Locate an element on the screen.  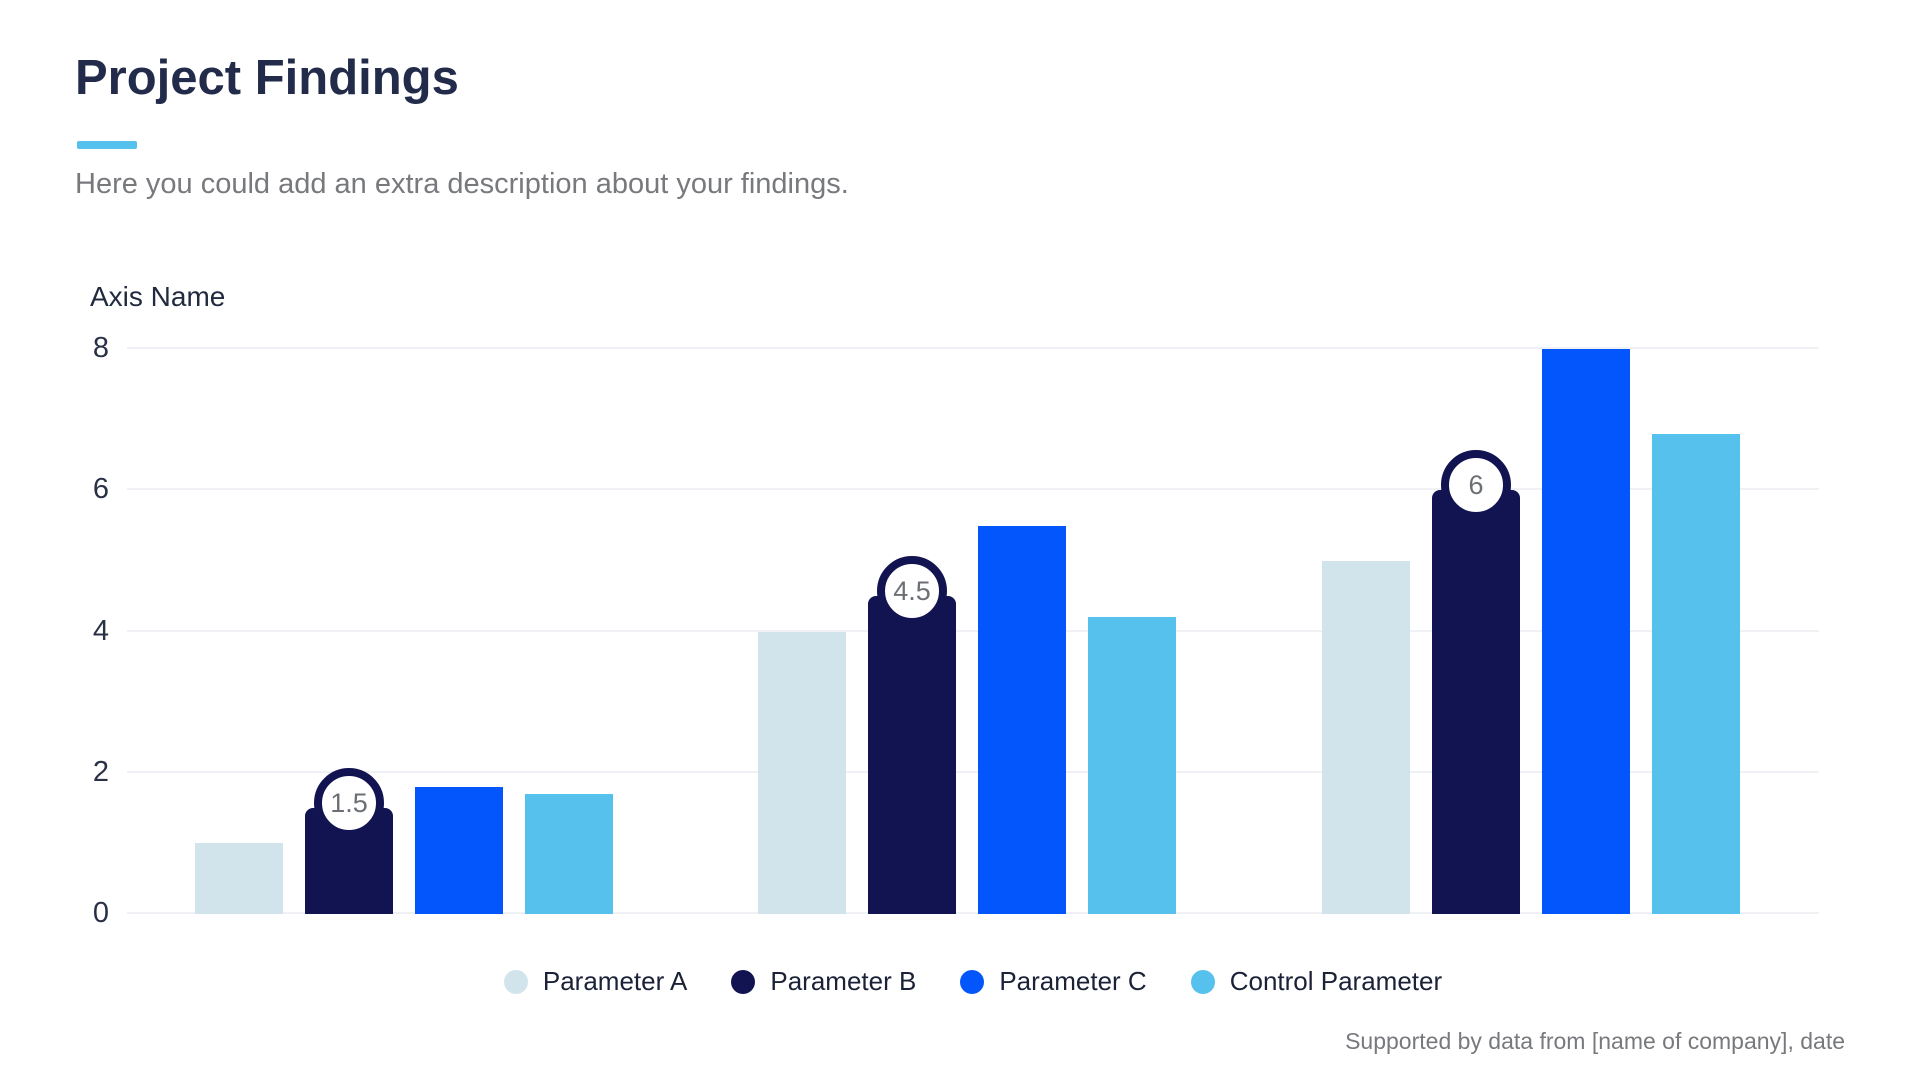
y-tick-label-0: 0 is located at coordinates (100, 913).